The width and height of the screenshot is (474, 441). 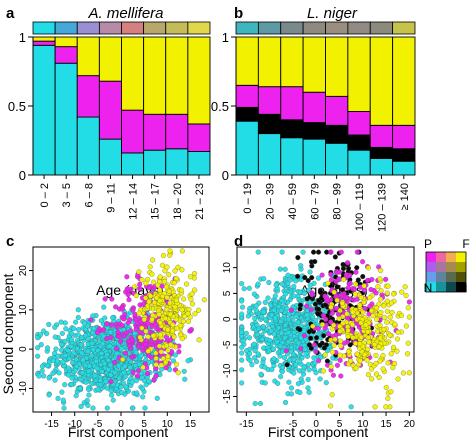 What do you see at coordinates (447, 266) in the screenshot?
I see `color-legend-2d: P F N I` at bounding box center [447, 266].